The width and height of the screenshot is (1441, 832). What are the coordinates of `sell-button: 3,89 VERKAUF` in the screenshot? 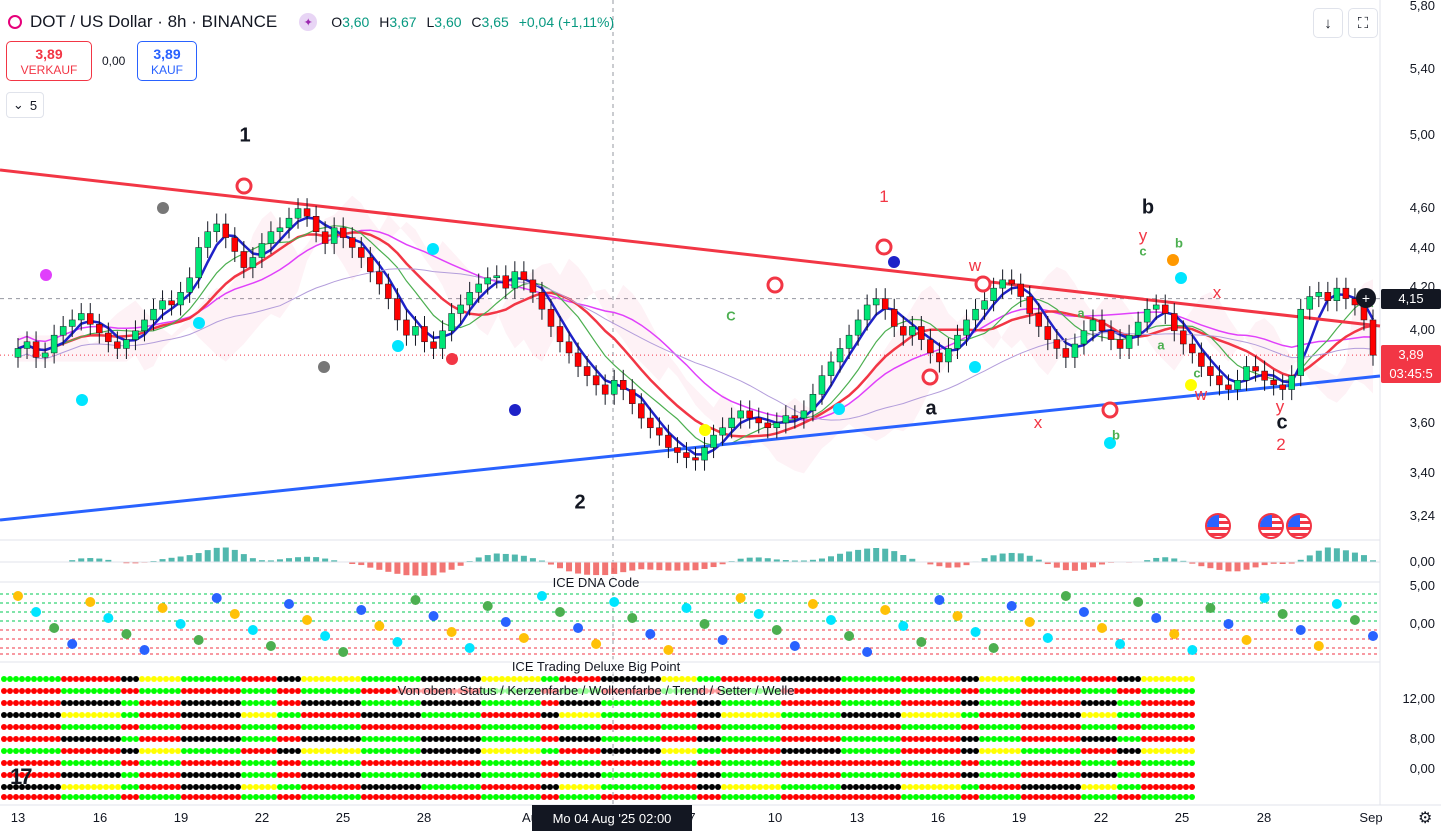 It's located at (49, 61).